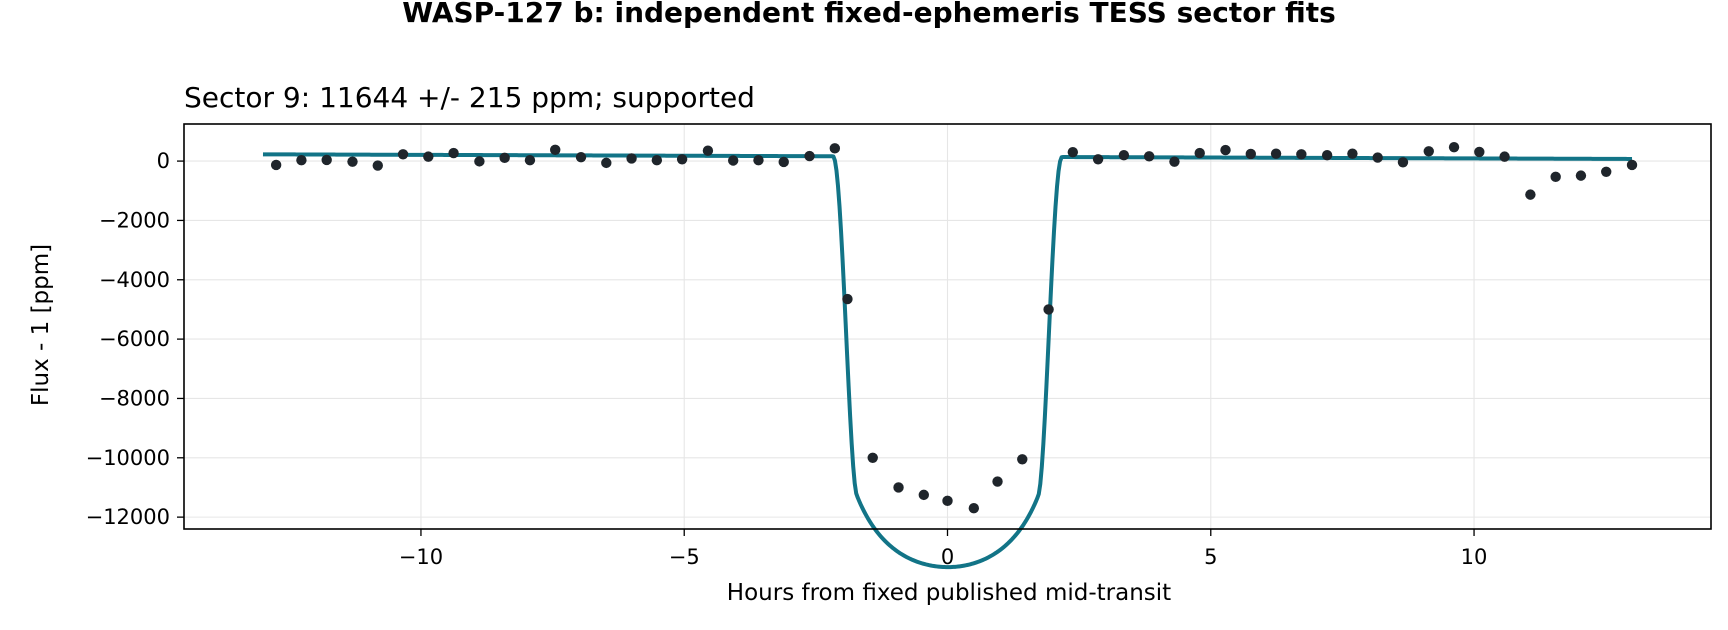 This screenshot has height=630, width=1728. What do you see at coordinates (128, 458) in the screenshot?
I see `y-tick-label: −10000` at bounding box center [128, 458].